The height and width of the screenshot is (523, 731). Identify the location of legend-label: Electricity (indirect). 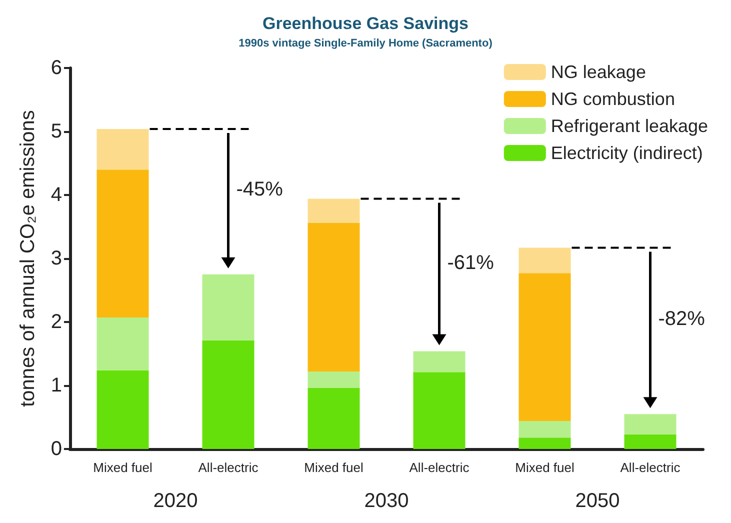
(626, 153).